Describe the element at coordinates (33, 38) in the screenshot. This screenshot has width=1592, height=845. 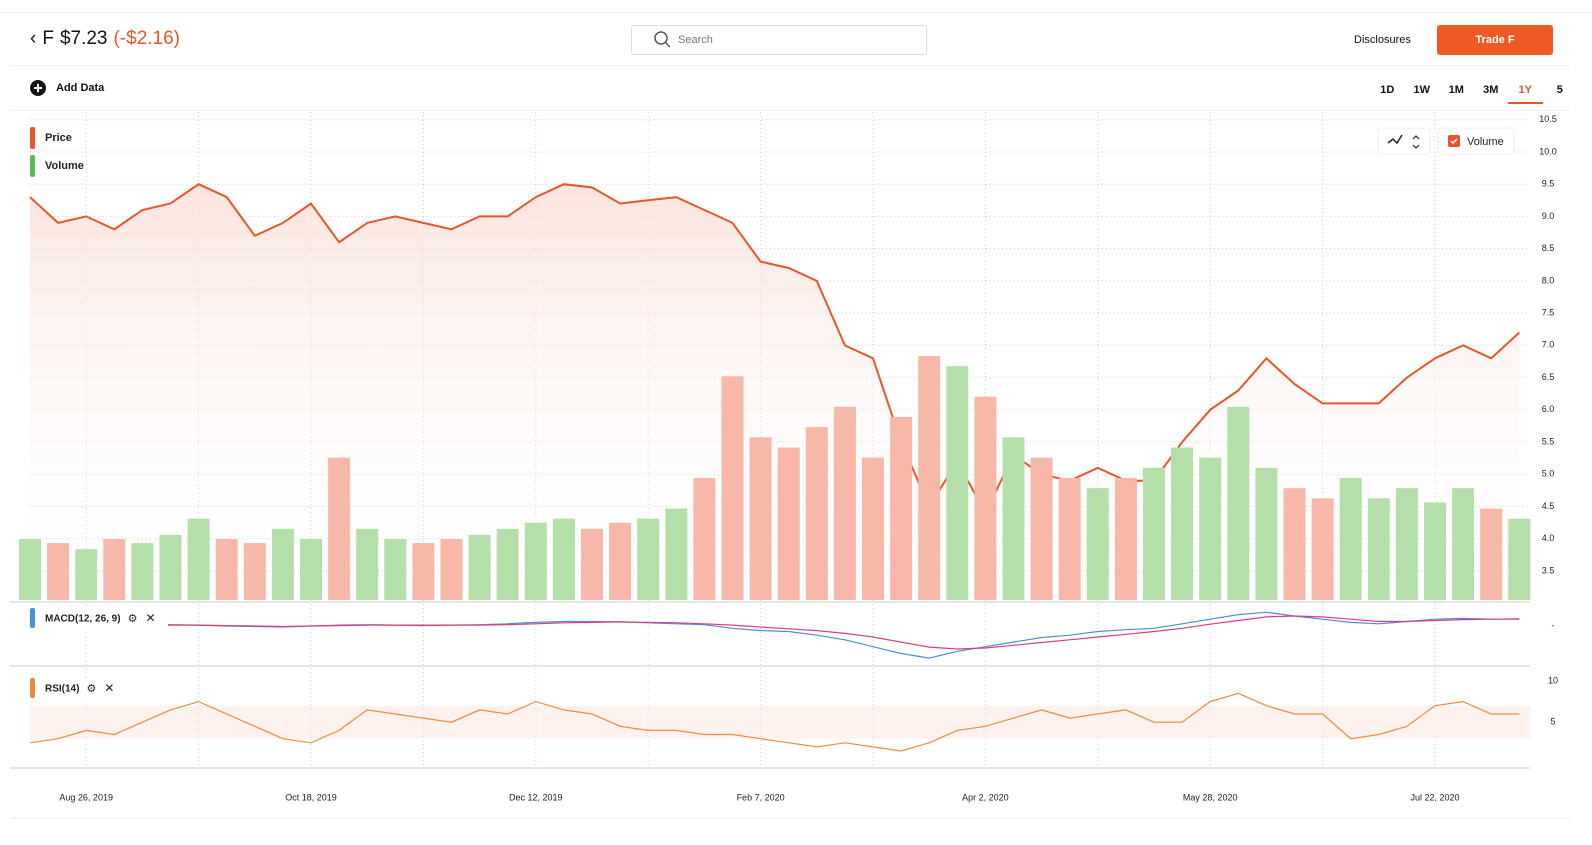
I see `back-arrow: ‹` at that location.